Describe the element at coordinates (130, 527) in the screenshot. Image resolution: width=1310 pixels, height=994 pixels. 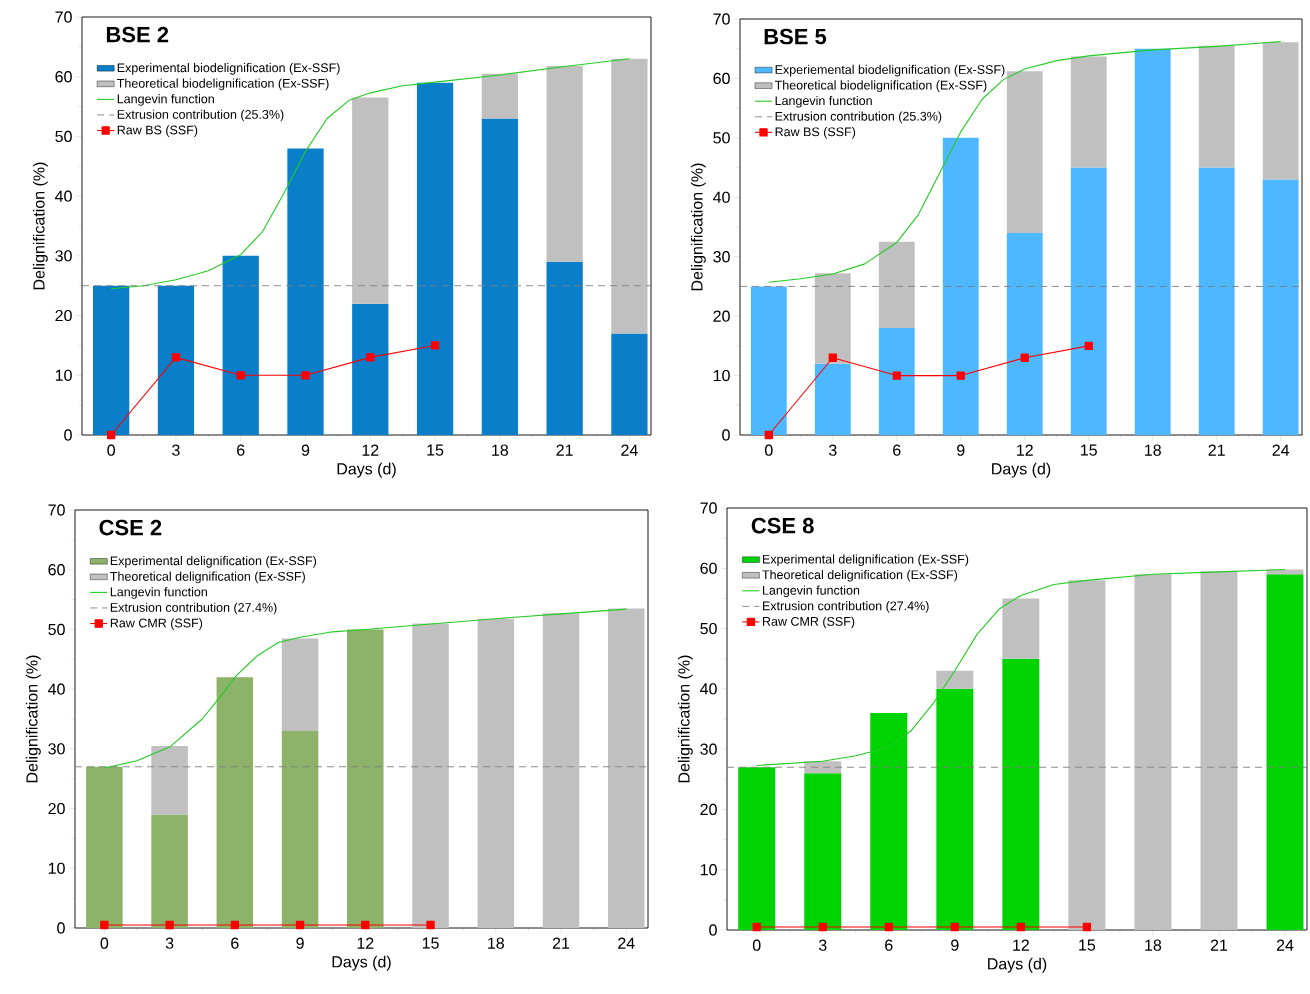
I see `chart-title: CSE 2` at that location.